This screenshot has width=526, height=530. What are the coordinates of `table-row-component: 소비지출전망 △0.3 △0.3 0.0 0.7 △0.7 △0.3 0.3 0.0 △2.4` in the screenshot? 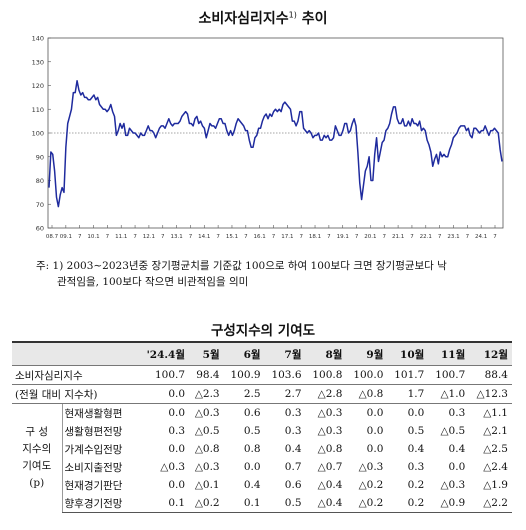 It's located at (262, 467).